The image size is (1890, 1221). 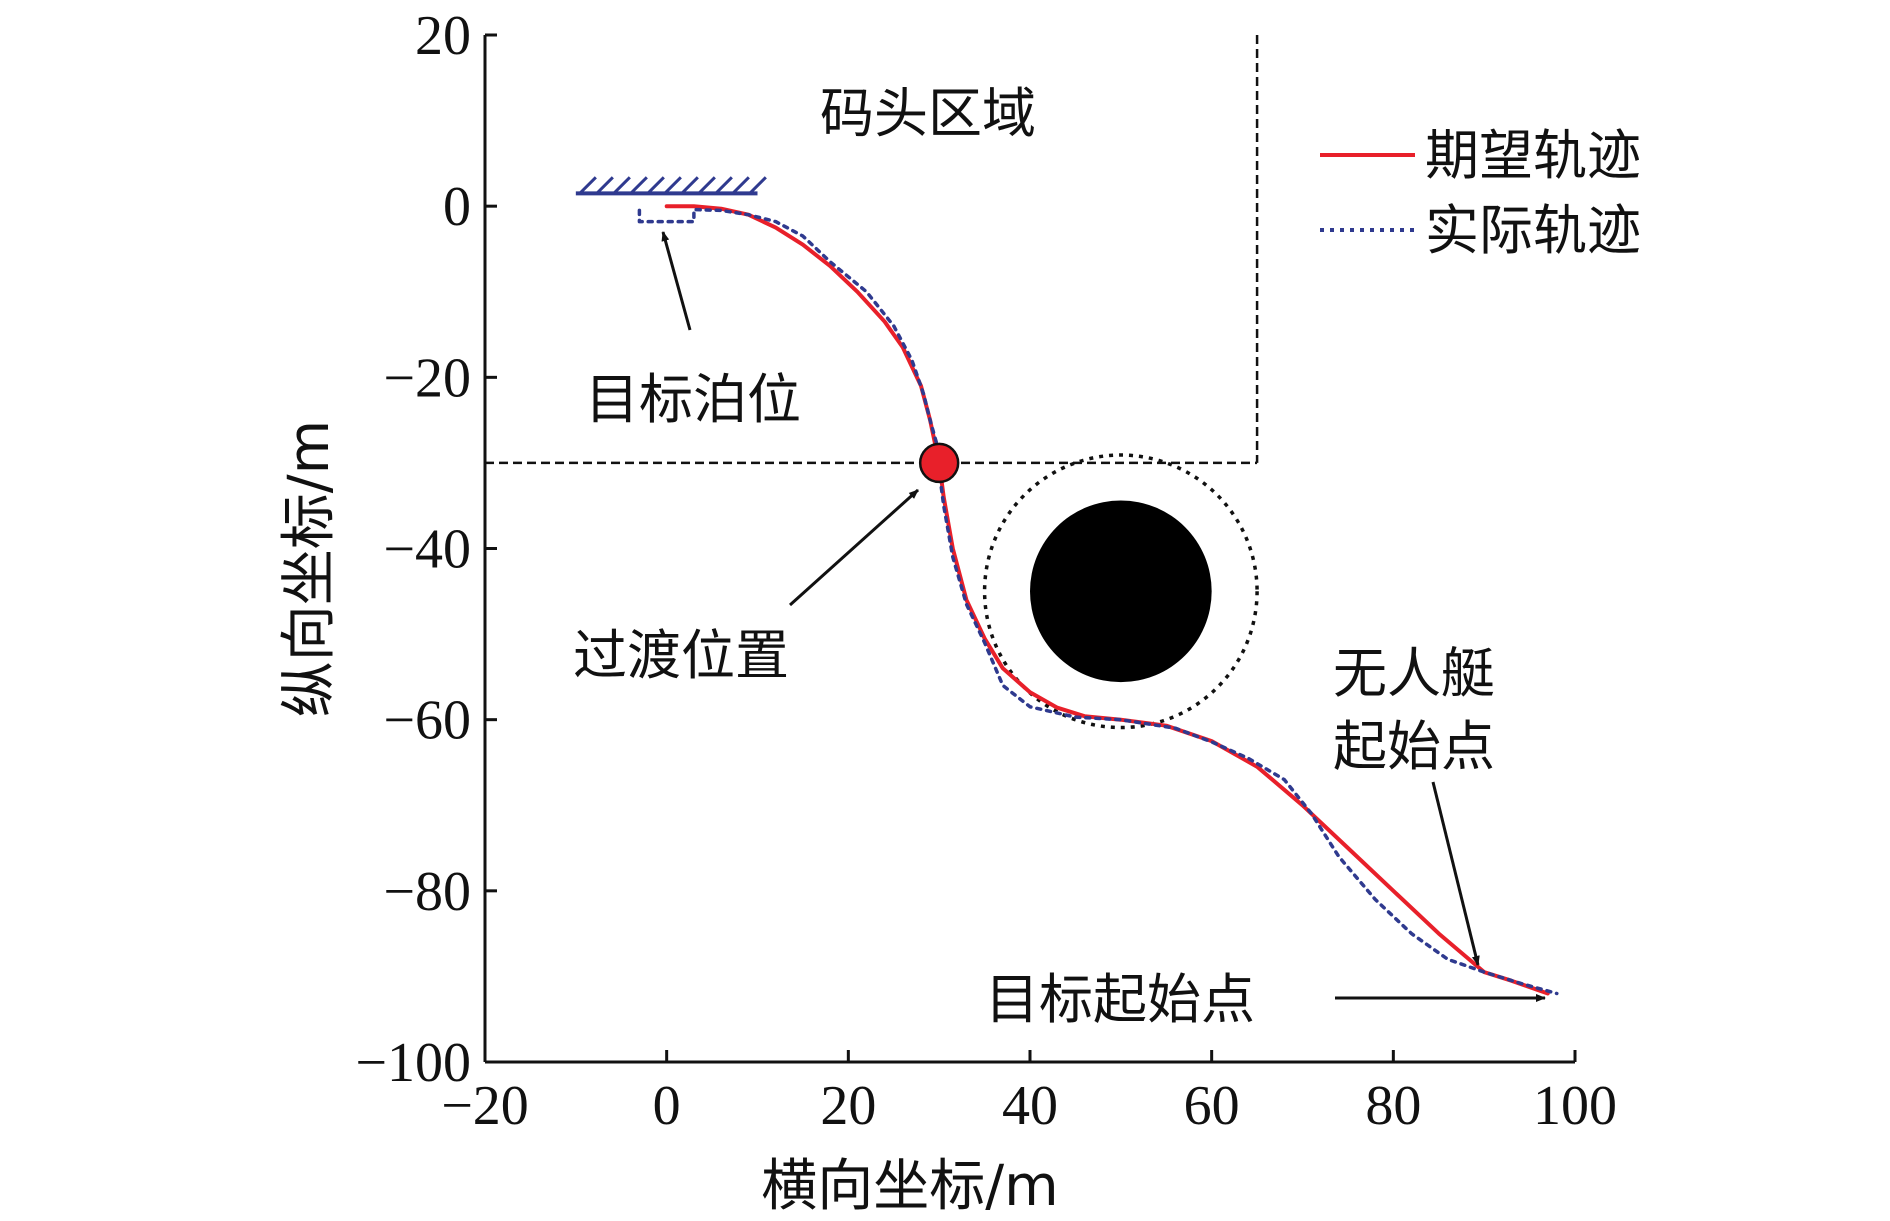 I want to click on legend-label-desired: 期望轨迹, so click(x=1533, y=155).